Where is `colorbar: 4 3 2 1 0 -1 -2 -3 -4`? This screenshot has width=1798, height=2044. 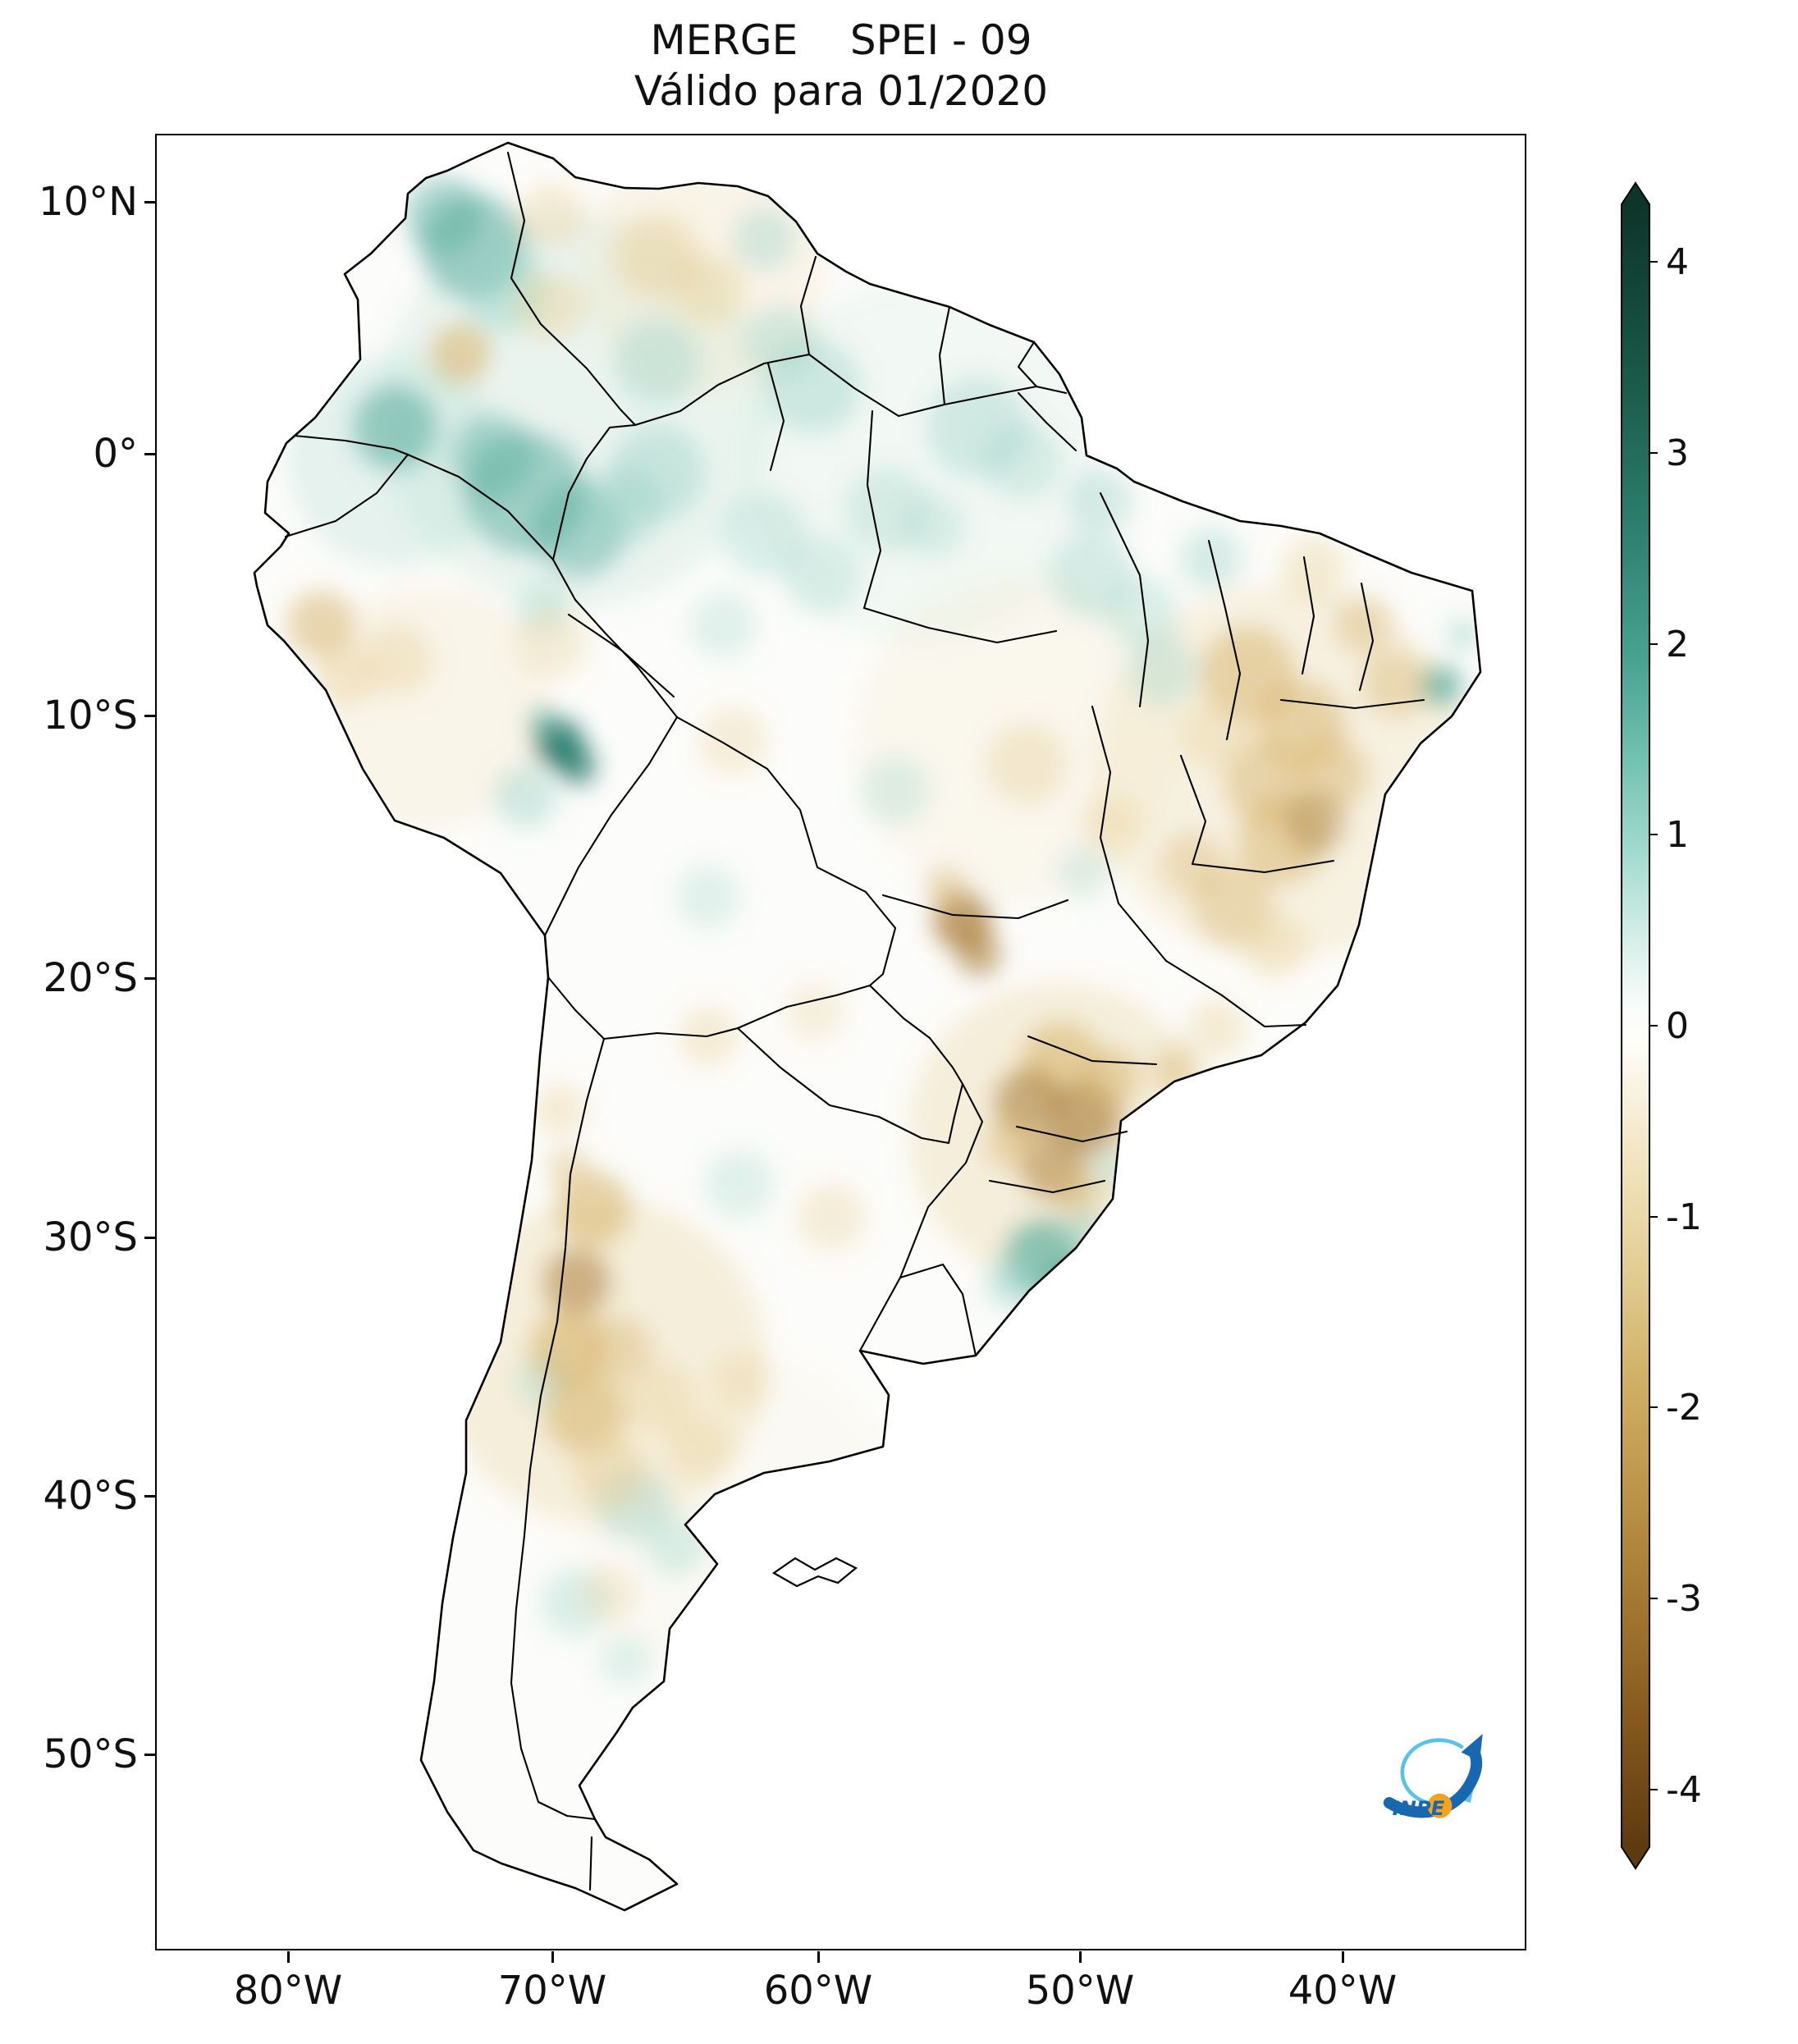 colorbar: 4 3 2 1 0 -1 -2 -3 -4 is located at coordinates (1661, 1025).